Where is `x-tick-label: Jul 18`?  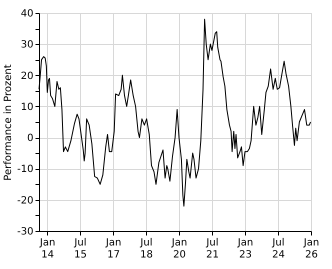
x-tick-label: Jul 18 is located at coordinates (146, 249).